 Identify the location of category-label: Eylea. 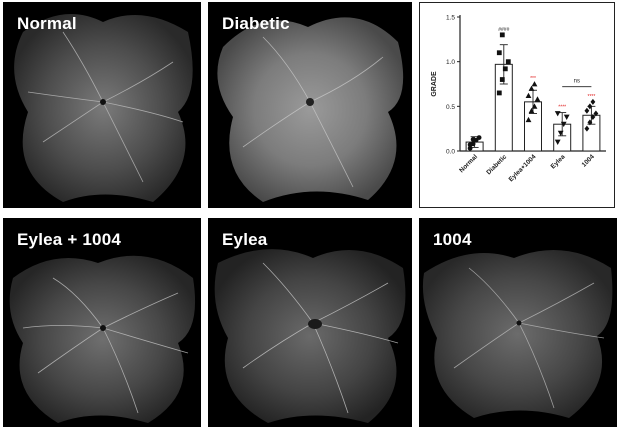
(558, 161).